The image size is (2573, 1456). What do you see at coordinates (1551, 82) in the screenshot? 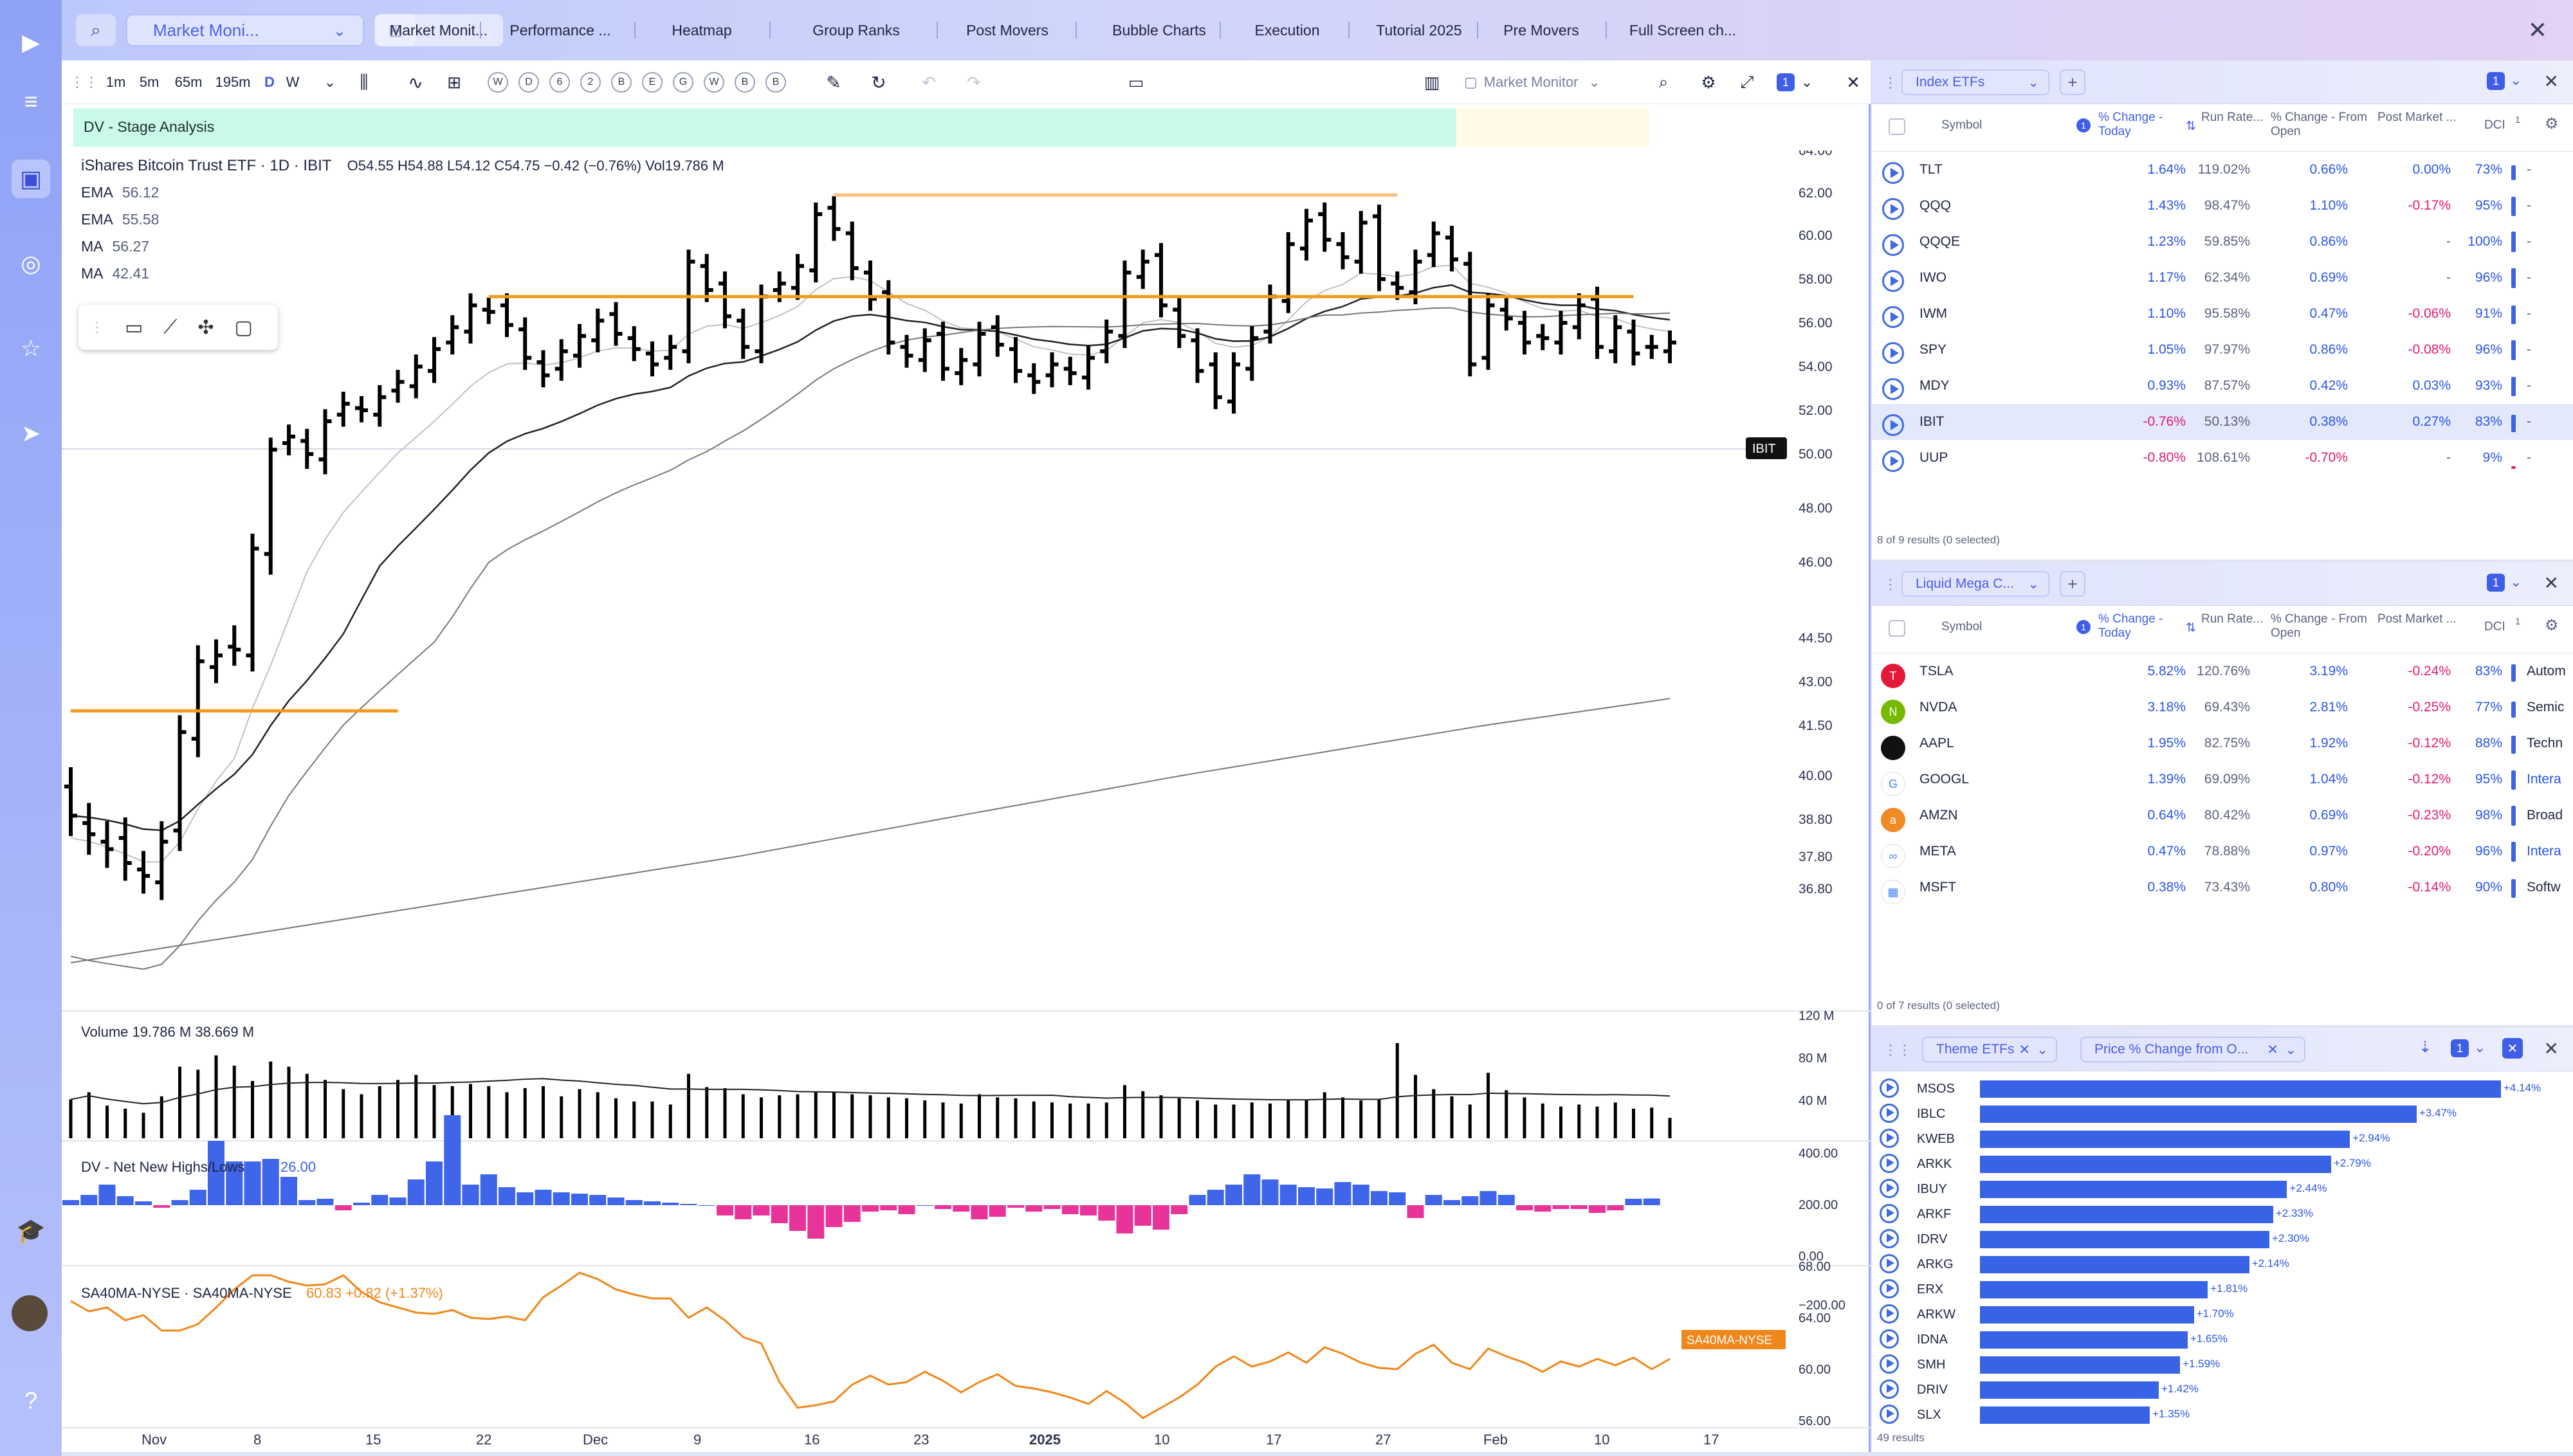
I see `layout-name-dropdown: ▢ Market Monitor ⌄` at bounding box center [1551, 82].